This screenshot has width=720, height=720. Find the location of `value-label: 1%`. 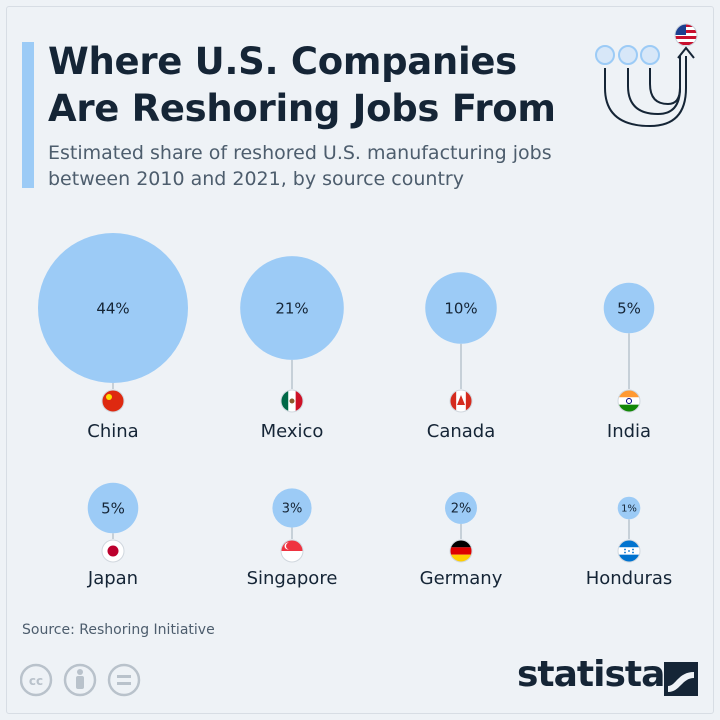

value-label: 1% is located at coordinates (629, 509).